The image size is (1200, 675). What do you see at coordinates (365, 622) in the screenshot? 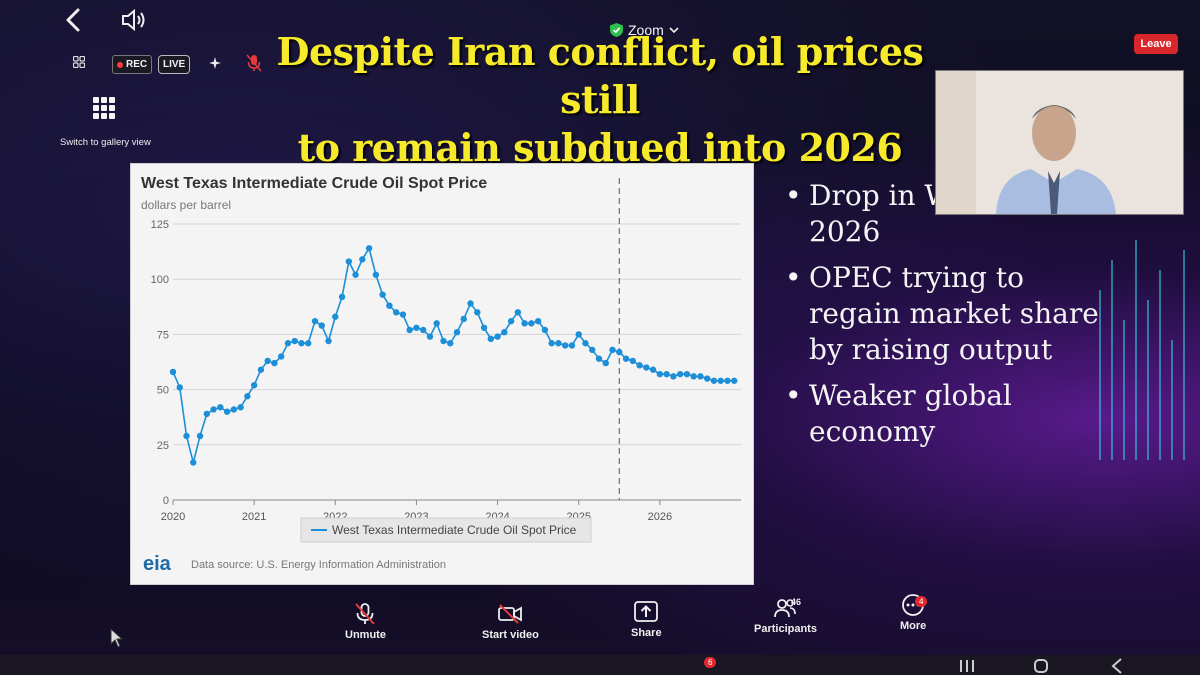
I see `unmute-button: Unmute` at bounding box center [365, 622].